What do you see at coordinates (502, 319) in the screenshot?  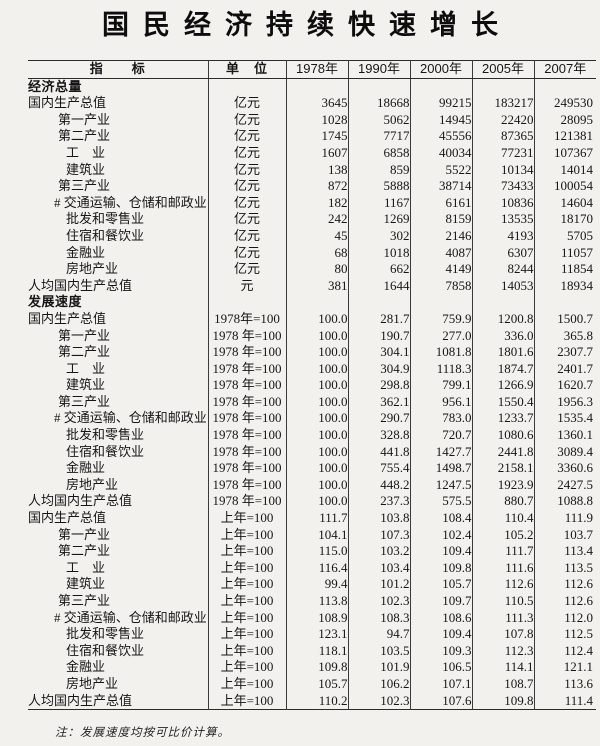 I see `value-cell: 1200.8` at bounding box center [502, 319].